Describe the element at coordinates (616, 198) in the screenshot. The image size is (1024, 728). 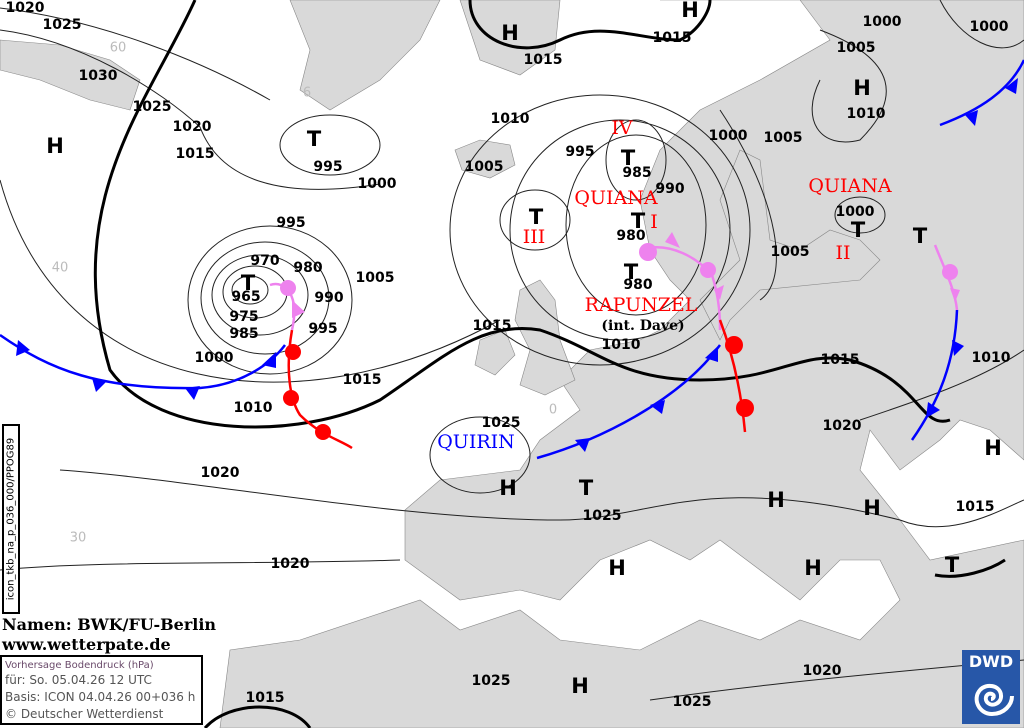
I see `system-name-quiana: QUIANA` at that location.